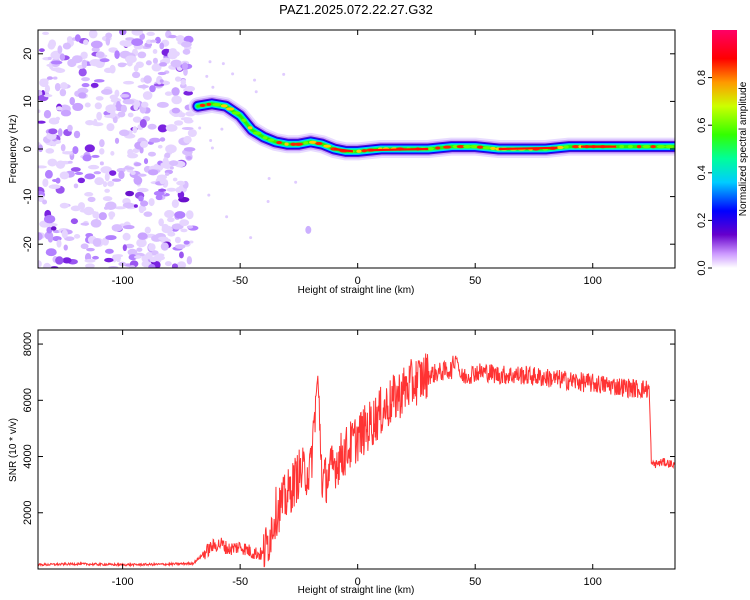 Image resolution: width=750 pixels, height=600 pixels. What do you see at coordinates (475, 582) in the screenshot?
I see `x-tick-label: 50` at bounding box center [475, 582].